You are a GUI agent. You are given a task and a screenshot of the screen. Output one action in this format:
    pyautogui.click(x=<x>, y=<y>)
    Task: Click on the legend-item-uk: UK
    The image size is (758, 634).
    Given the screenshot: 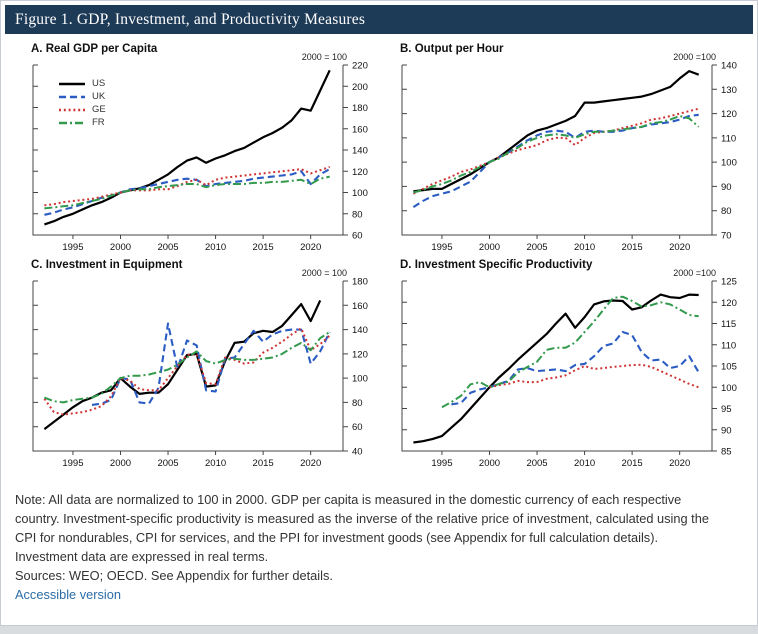 What is the action you would take?
    pyautogui.click(x=82, y=96)
    